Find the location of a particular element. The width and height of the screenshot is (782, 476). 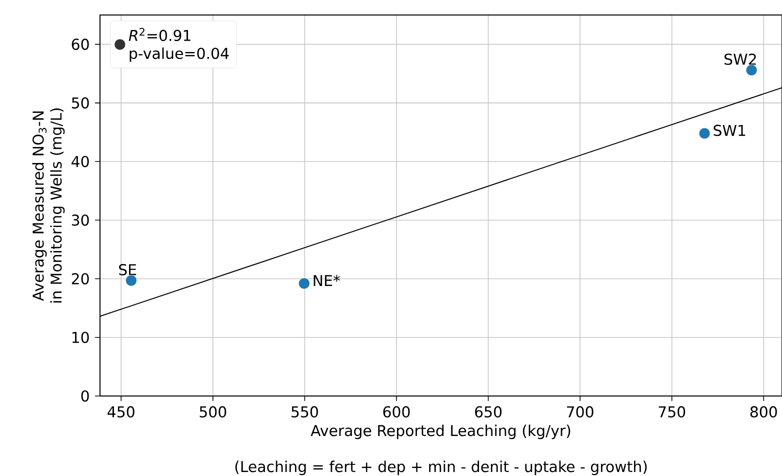

x-tick-label: 600 is located at coordinates (396, 412).